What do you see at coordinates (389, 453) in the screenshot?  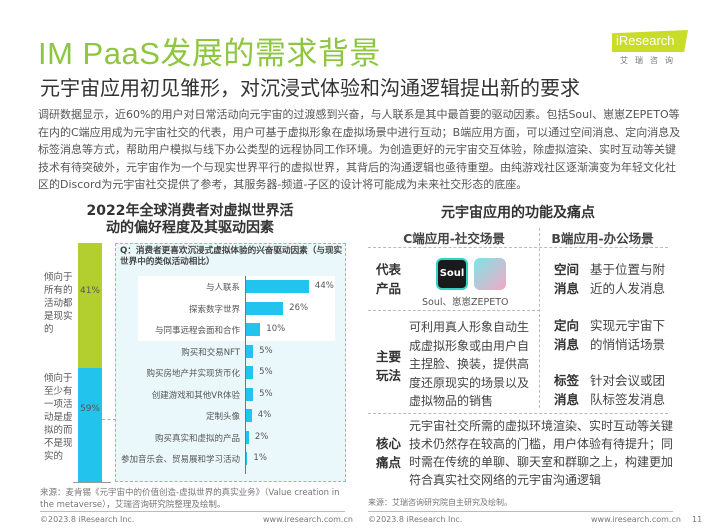 I see `pain-label: 核心痛点` at bounding box center [389, 453].